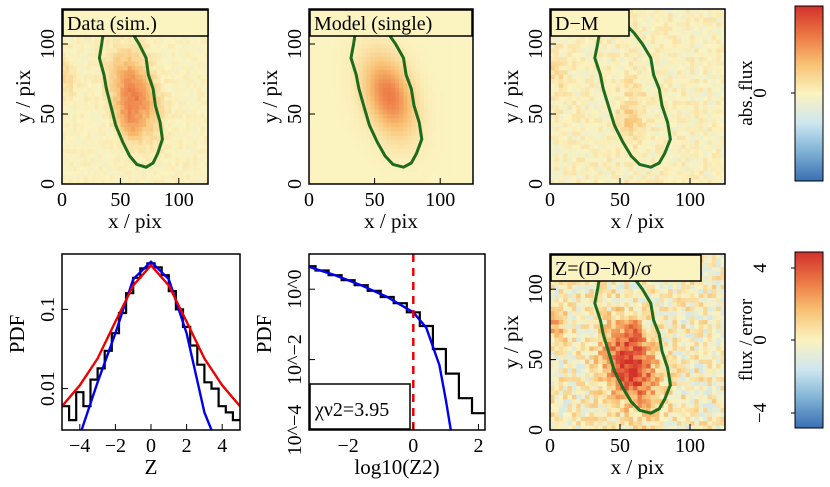 The image size is (830, 487). What do you see at coordinates (809, 93) in the screenshot?
I see `colorbar-top-gradient` at bounding box center [809, 93].